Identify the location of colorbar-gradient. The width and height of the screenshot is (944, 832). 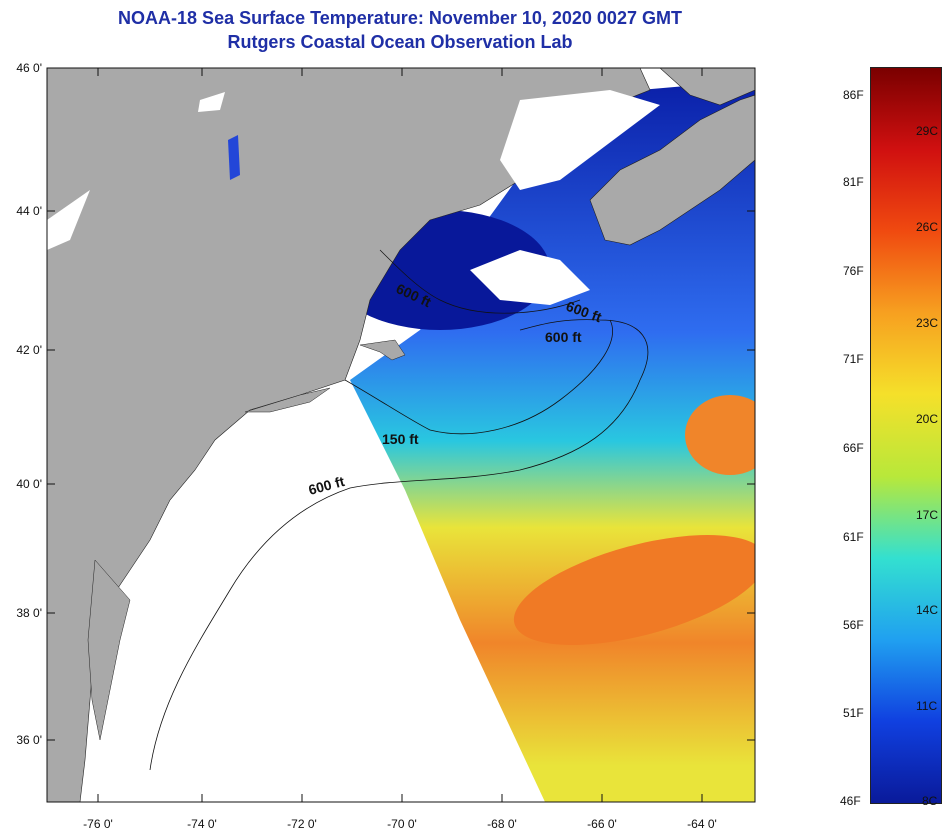
(906, 435).